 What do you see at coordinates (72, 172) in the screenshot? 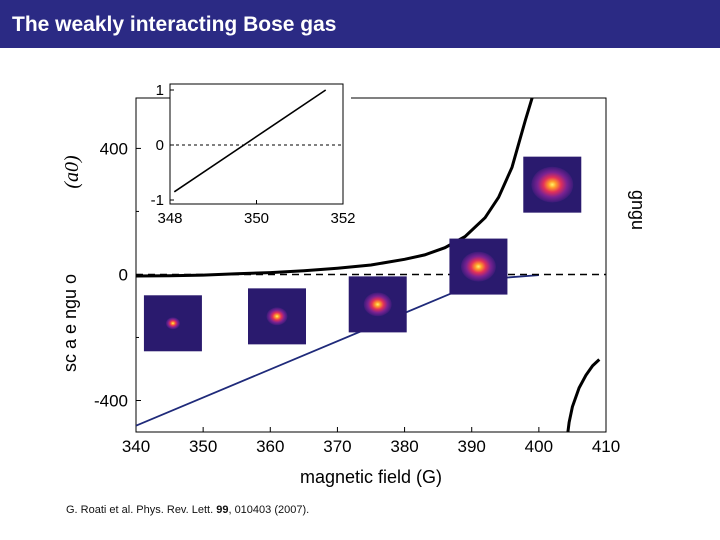
I see `y-axis-label: (a0)` at bounding box center [72, 172].